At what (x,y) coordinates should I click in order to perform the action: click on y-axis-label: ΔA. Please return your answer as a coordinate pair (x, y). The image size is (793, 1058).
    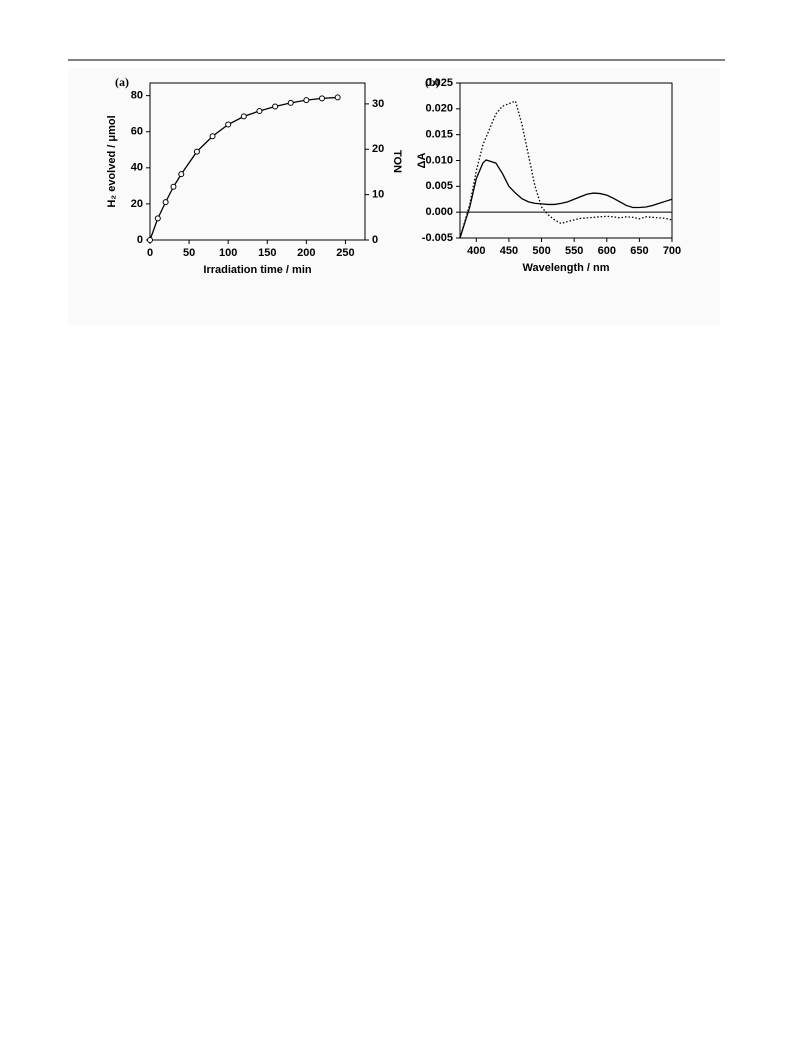
    Looking at the image, I should click on (422, 161).